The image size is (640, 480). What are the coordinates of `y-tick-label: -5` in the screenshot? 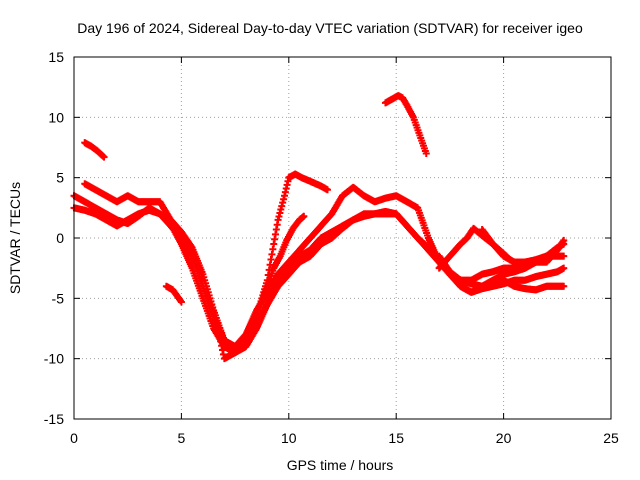 It's located at (58, 298).